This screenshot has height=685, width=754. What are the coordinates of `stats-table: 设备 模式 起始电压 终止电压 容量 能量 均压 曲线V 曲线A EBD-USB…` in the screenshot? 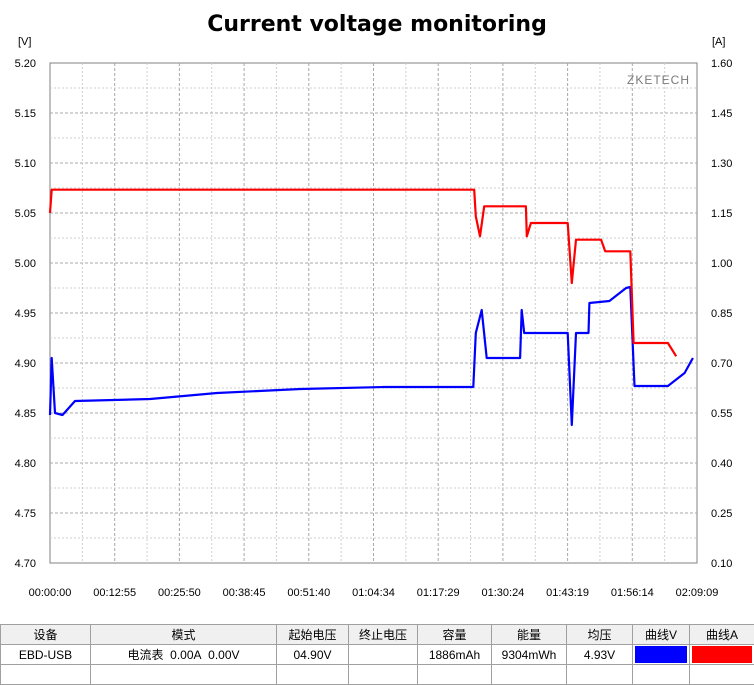 It's located at (377, 654).